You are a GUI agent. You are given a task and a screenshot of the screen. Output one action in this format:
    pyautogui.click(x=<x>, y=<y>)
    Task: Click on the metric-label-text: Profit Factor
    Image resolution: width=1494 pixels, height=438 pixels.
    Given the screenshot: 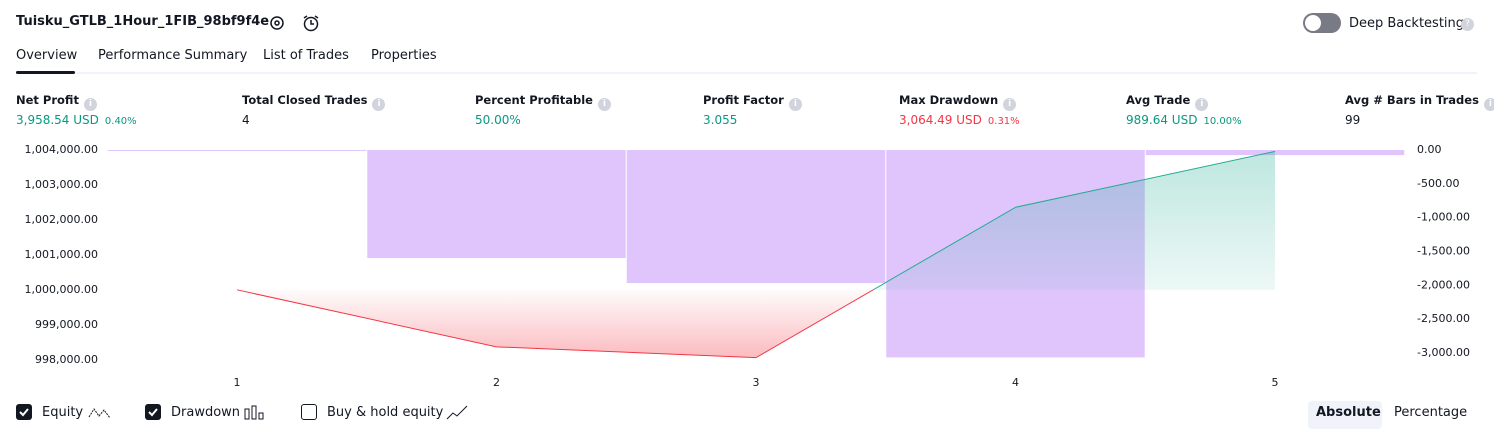 What is the action you would take?
    pyautogui.click(x=743, y=100)
    